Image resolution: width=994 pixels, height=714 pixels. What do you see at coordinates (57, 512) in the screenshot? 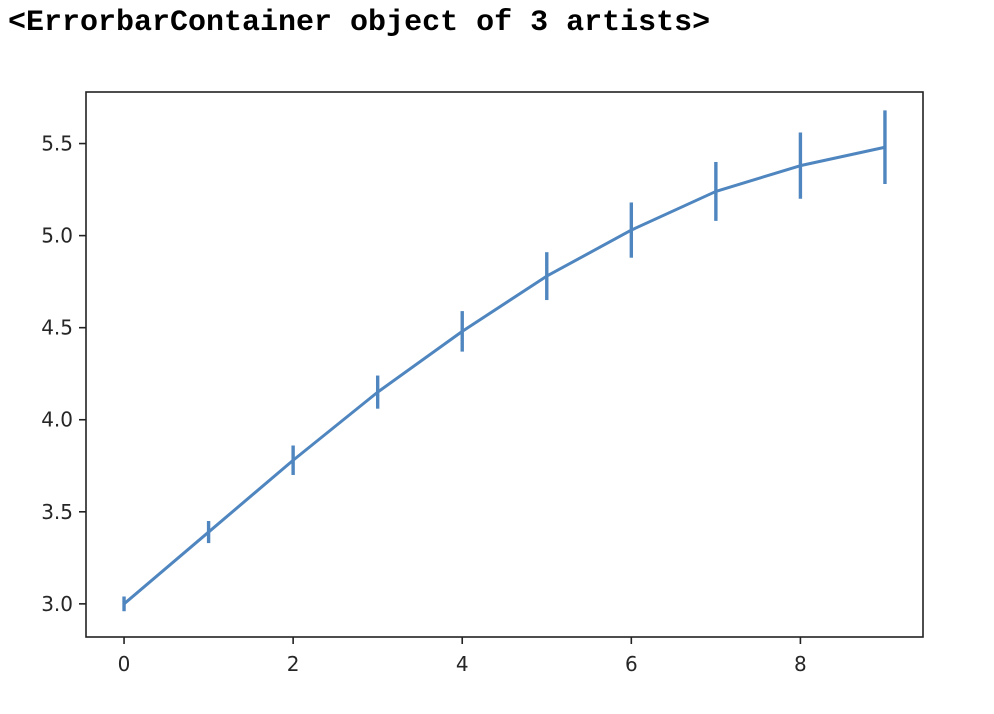
I see `y-tick-label: 3.5` at bounding box center [57, 512].